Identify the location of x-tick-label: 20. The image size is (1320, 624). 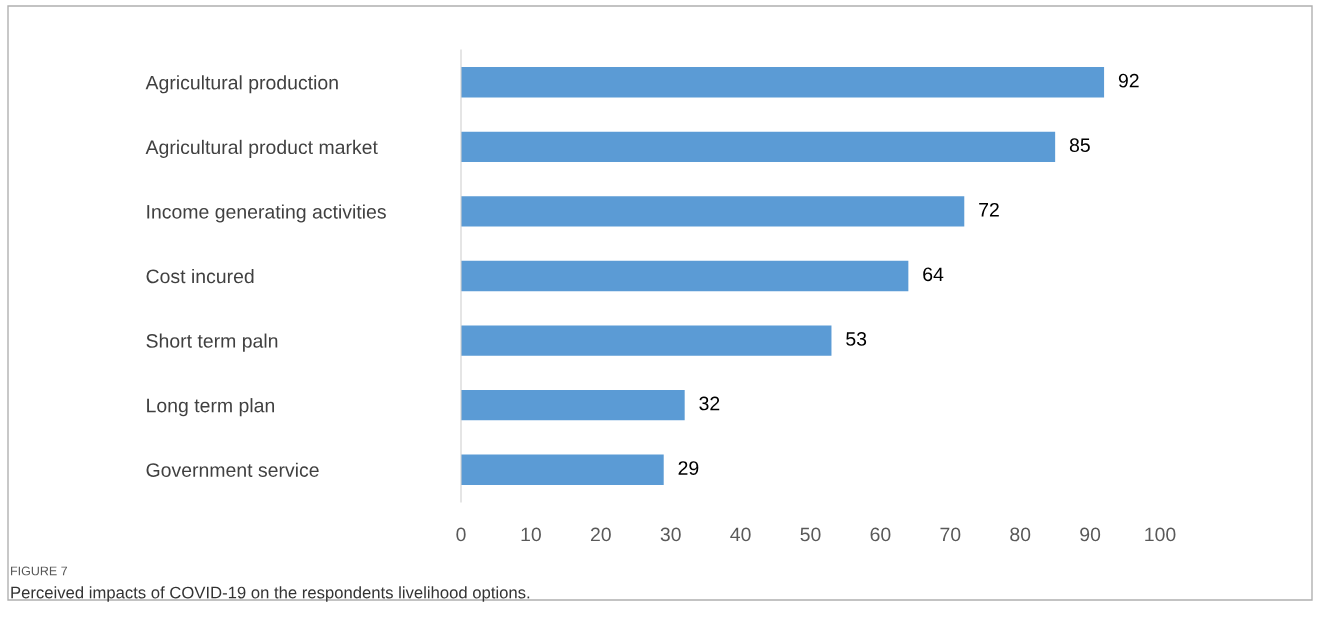
(600, 534).